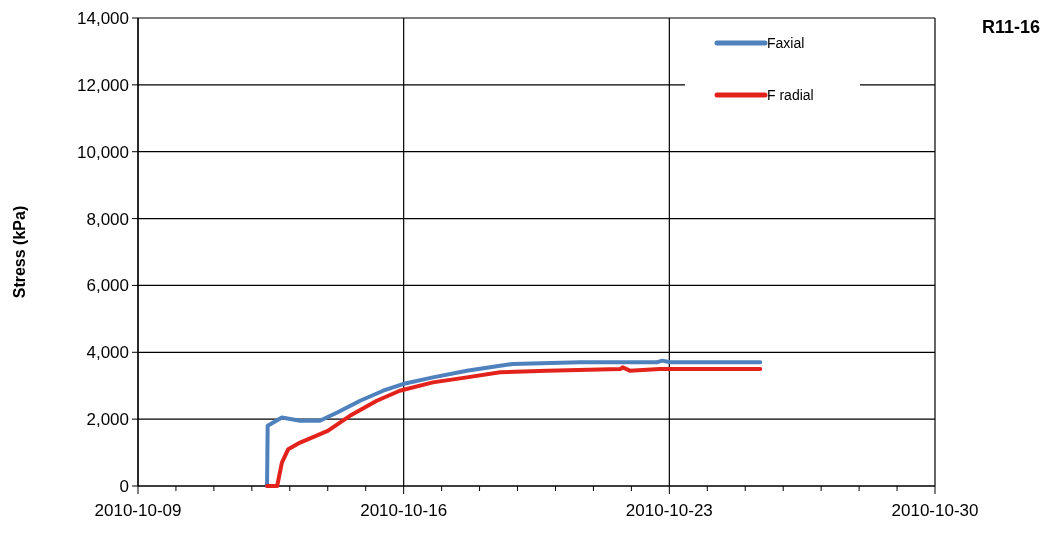 The height and width of the screenshot is (541, 1045). Describe the element at coordinates (138, 510) in the screenshot. I see `x-tick-label: 2010-10-09` at that location.